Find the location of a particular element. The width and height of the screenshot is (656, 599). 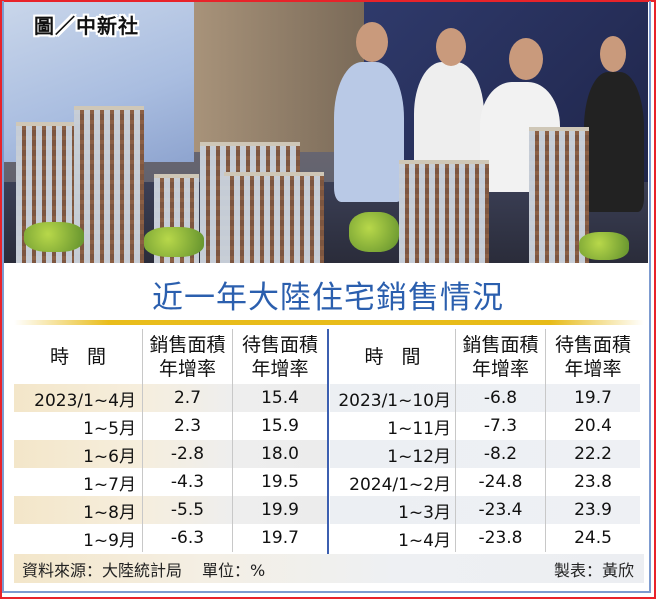

cell-sales-yoy: -23.8 is located at coordinates (500, 538).